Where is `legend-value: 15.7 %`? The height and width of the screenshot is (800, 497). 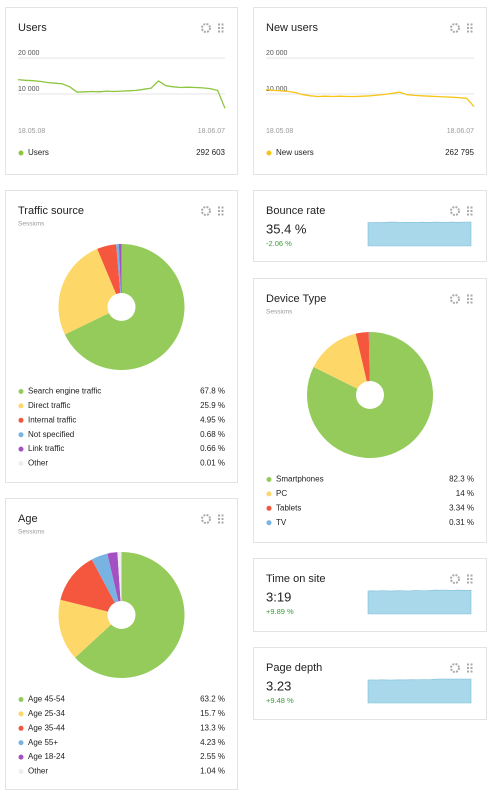
legend-value: 15.7 % is located at coordinates (212, 713).